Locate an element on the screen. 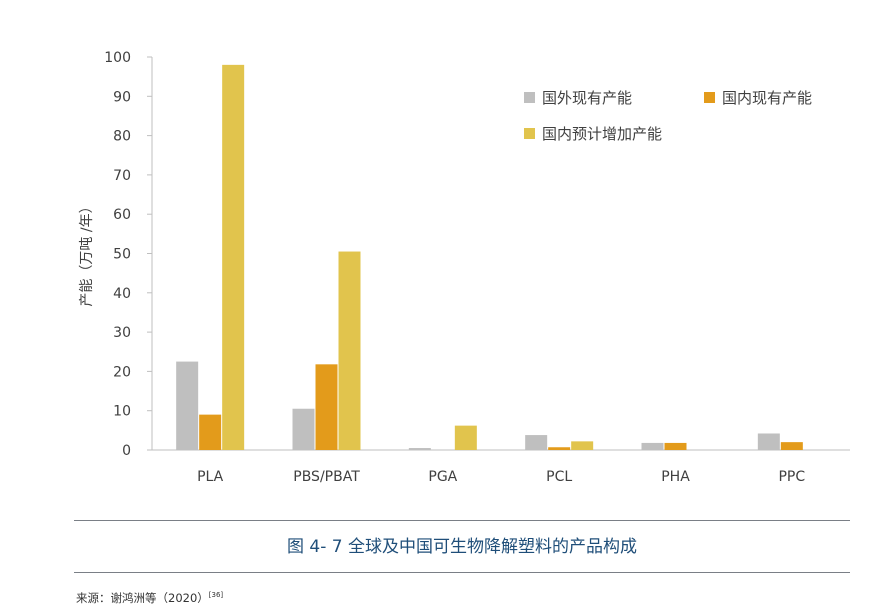 The image size is (886, 616). x-tick-label: PLA is located at coordinates (210, 477).